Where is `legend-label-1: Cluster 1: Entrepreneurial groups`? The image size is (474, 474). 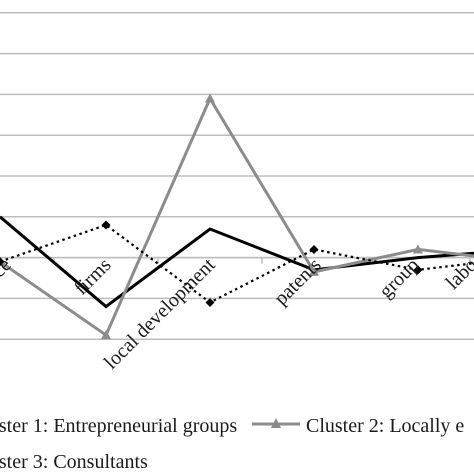
legend-label-1: Cluster 1: Entrepreneurial groups is located at coordinates (118, 426).